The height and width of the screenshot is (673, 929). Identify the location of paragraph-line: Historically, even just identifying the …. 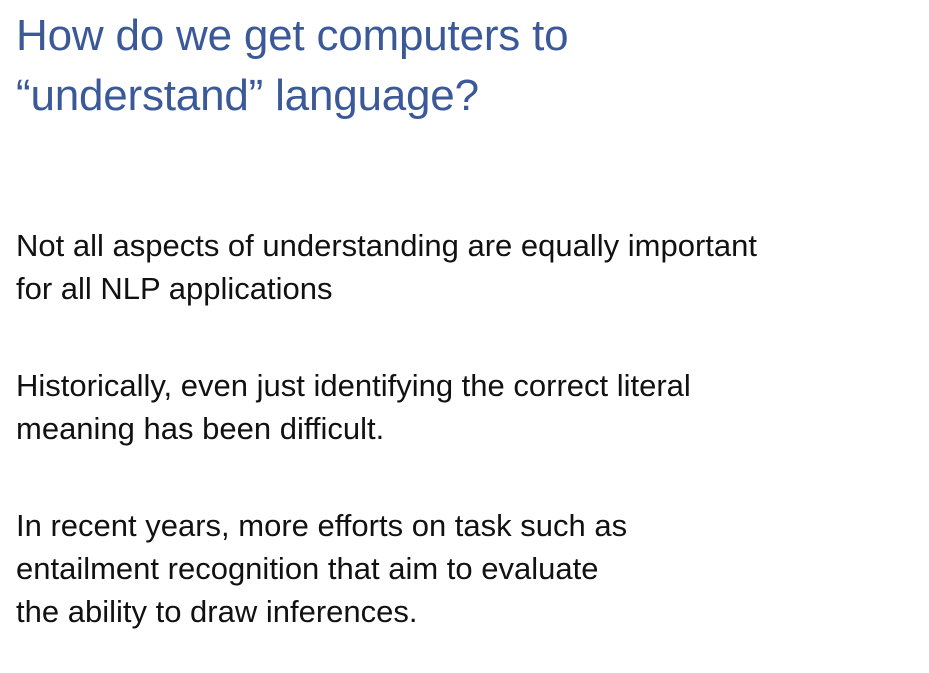
(353, 385).